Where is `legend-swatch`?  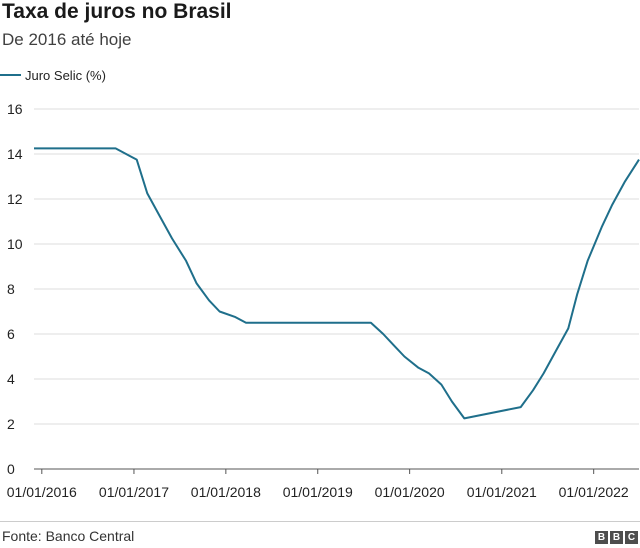 legend-swatch is located at coordinates (10, 75).